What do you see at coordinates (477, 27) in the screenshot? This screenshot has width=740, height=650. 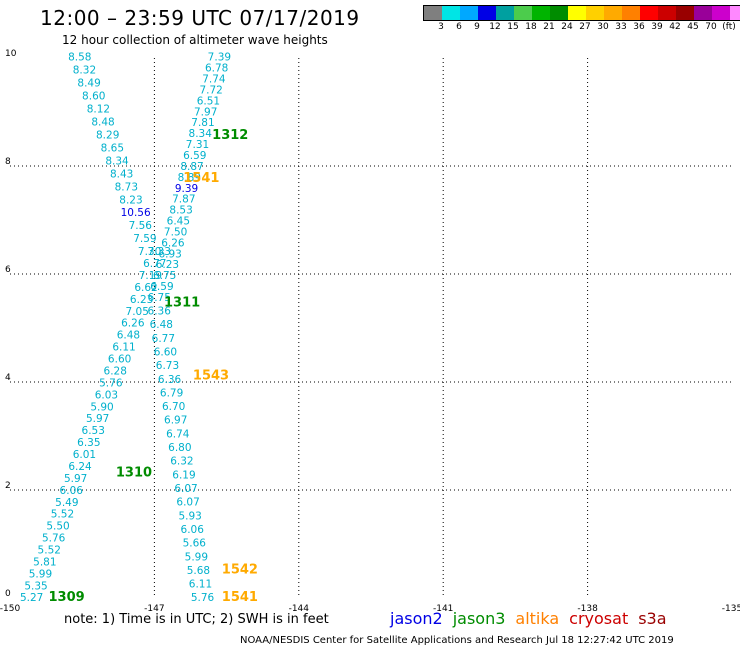 I see `color-scale-label: 9` at bounding box center [477, 27].